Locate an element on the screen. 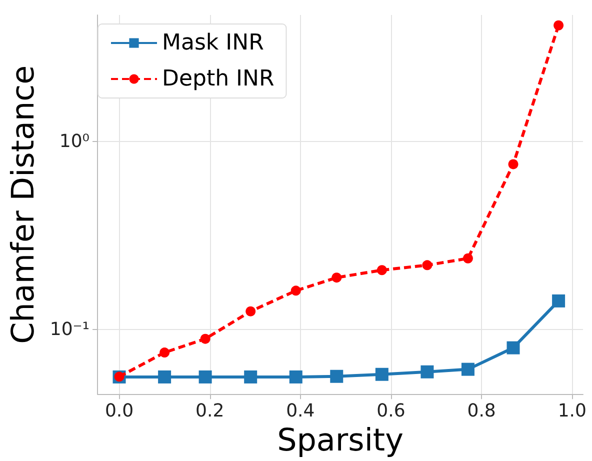  x-tick-label: 1.0 is located at coordinates (572, 411).